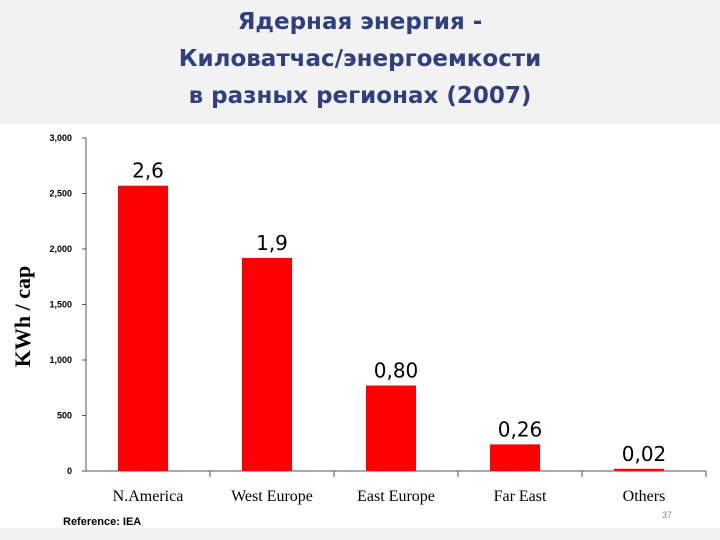 The height and width of the screenshot is (540, 720). Describe the element at coordinates (639, 469) in the screenshot. I see `bar-others` at that location.